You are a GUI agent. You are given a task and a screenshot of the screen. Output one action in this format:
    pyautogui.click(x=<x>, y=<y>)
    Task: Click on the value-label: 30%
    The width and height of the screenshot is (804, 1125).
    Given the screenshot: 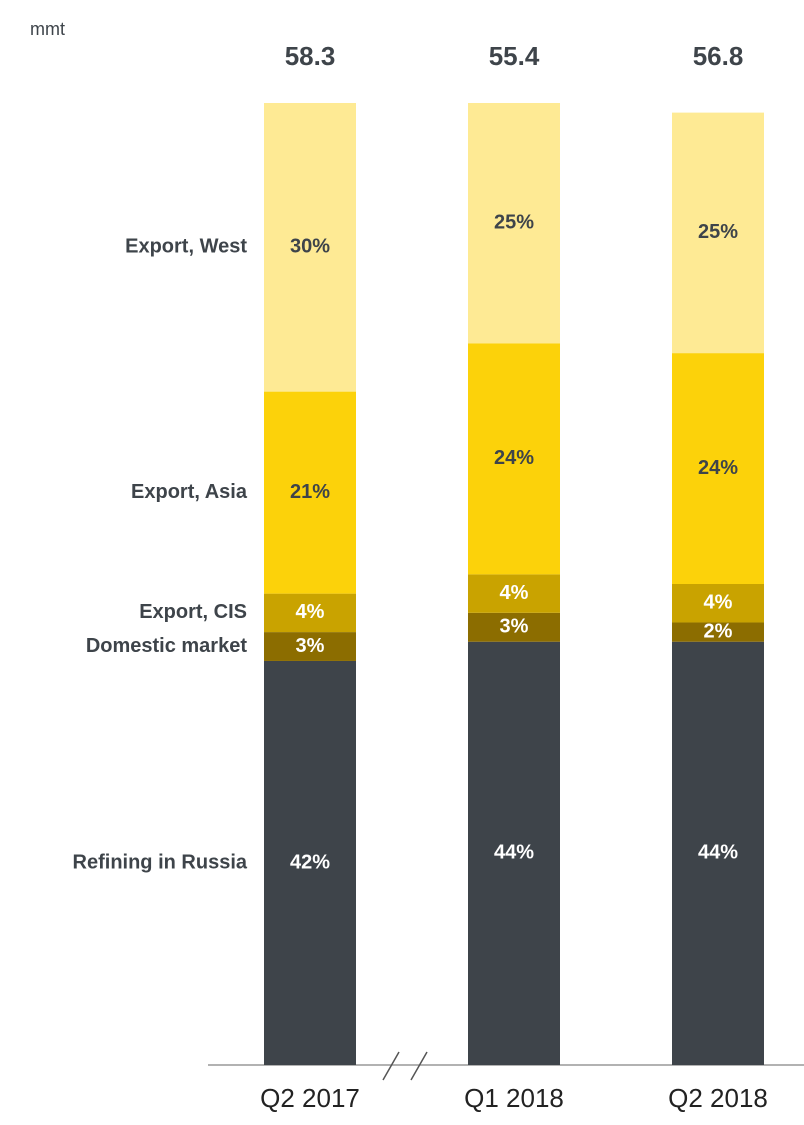 What is the action you would take?
    pyautogui.click(x=310, y=247)
    